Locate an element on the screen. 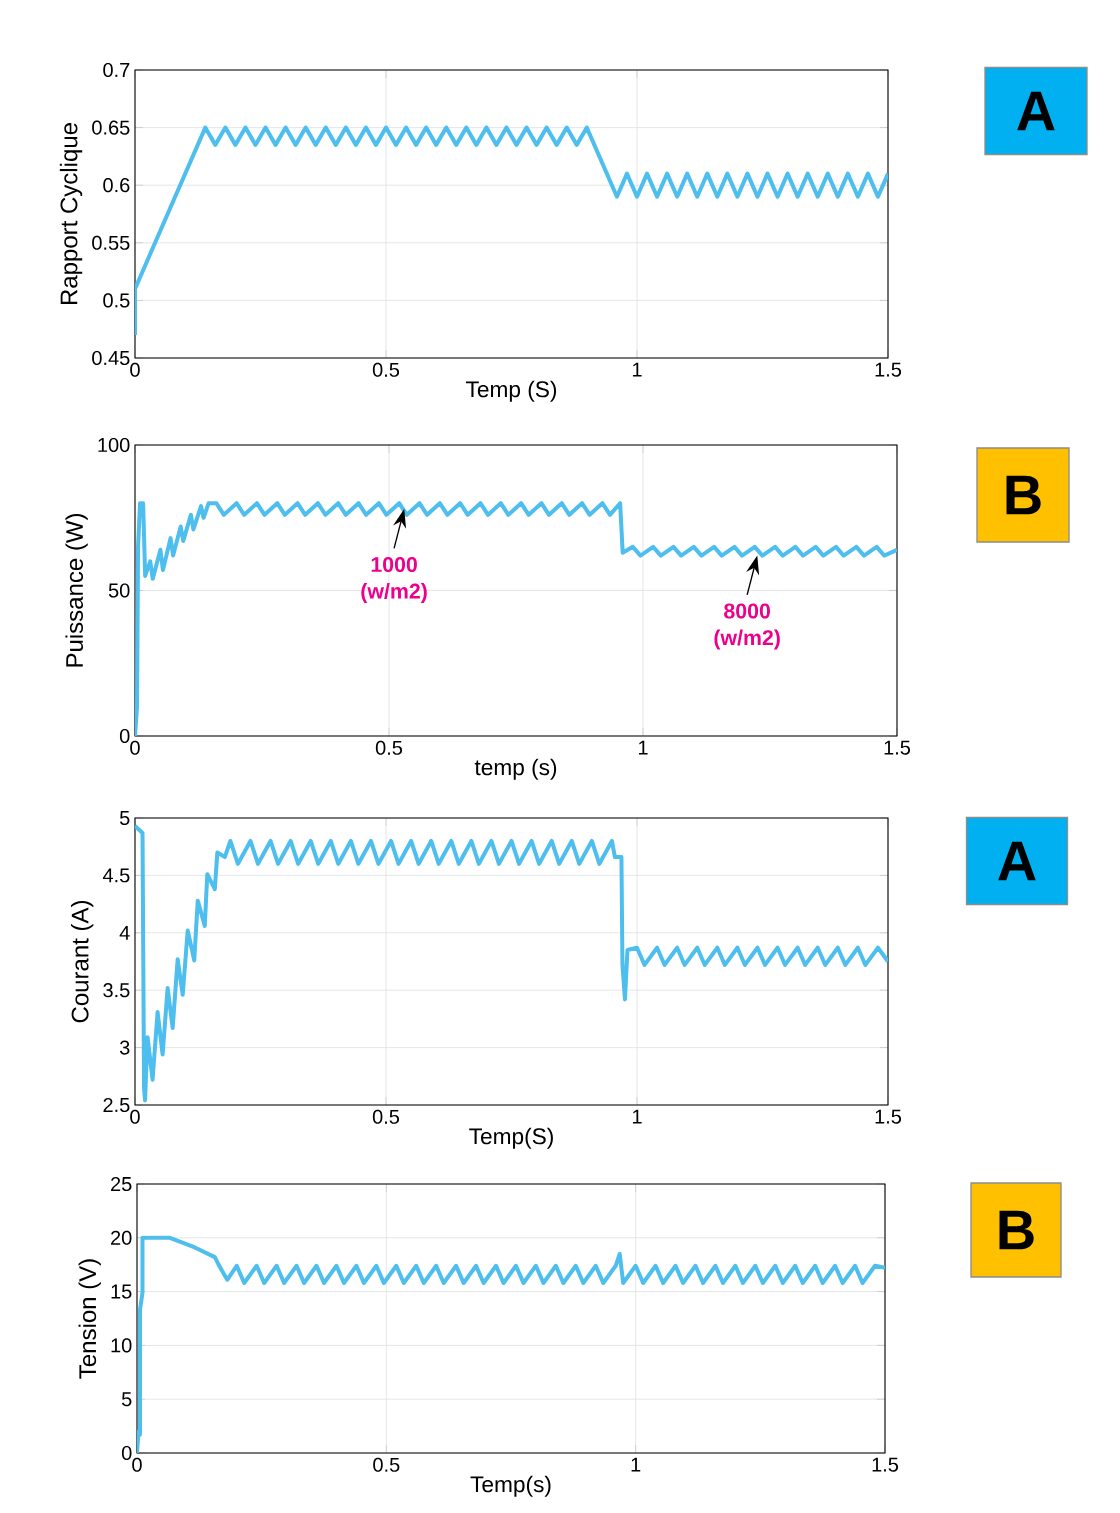 Image resolution: width=1120 pixels, height=1513 pixels. y-axis-title: Puissance (W) is located at coordinates (76, 590).